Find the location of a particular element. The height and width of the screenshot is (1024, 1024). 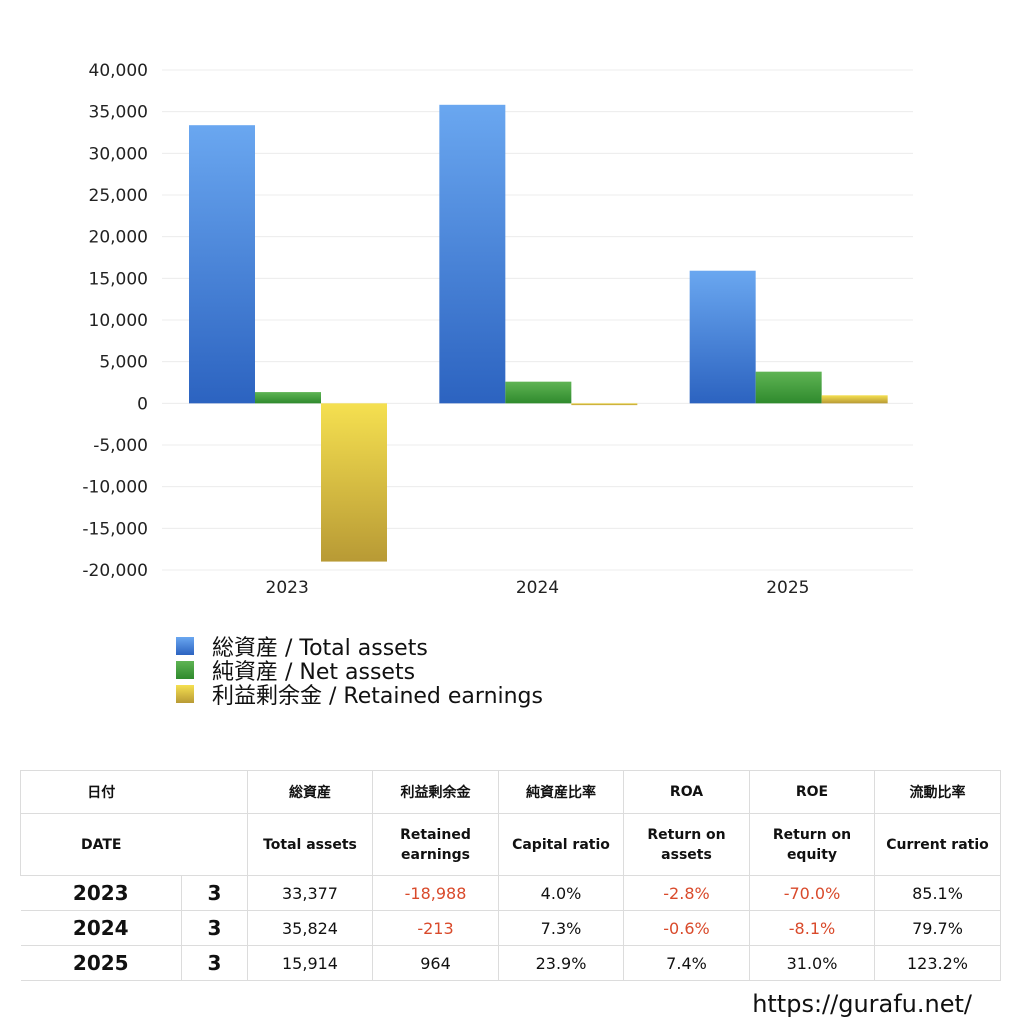

y-tick-label: 30,000 is located at coordinates (118, 154).